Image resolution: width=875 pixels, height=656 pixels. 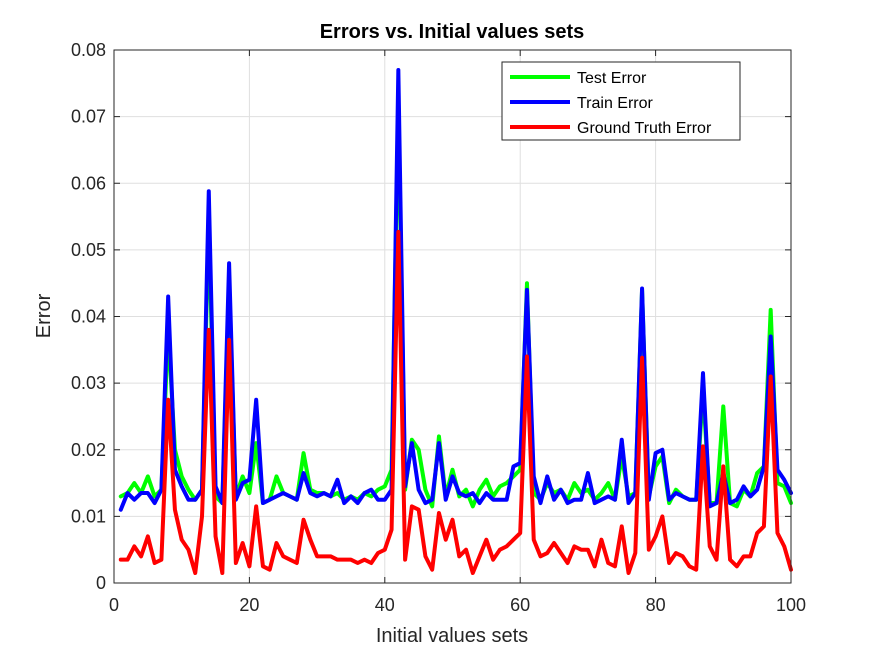 What do you see at coordinates (791, 605) in the screenshot?
I see `x-tick-label: 100` at bounding box center [791, 605].